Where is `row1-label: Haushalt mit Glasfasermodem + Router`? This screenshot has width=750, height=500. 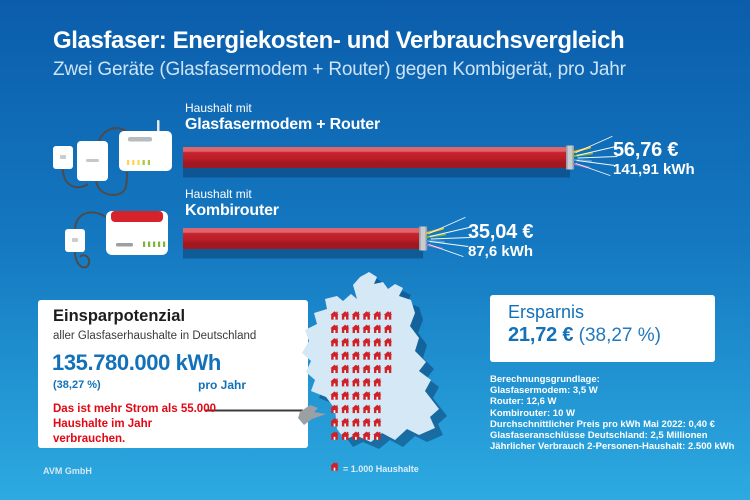
row1-label: Haushalt mit Glasfasermodem + Router is located at coordinates (282, 117).